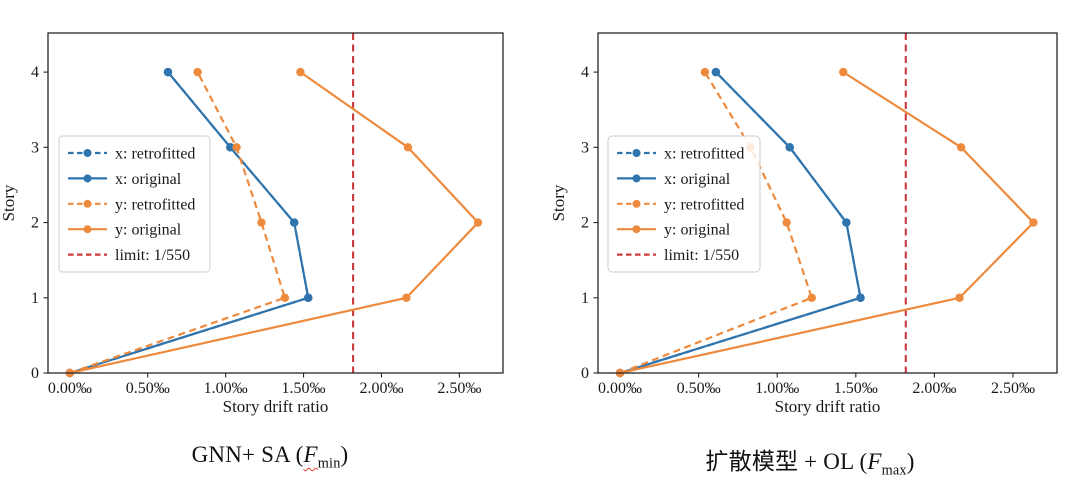  I want to click on caption-right: 扩散模型 + OL (Fmax), so click(810, 460).